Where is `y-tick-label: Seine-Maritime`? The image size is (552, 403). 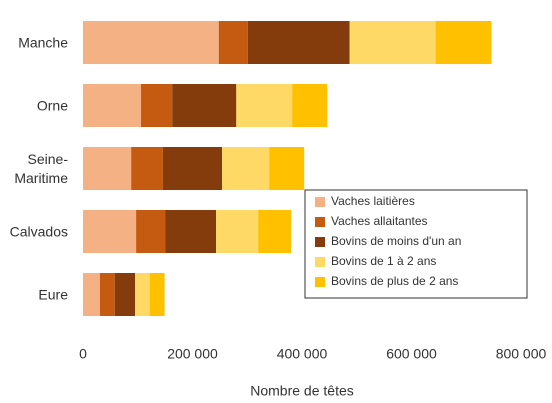
y-tick-label: Seine-Maritime is located at coordinates (41, 168).